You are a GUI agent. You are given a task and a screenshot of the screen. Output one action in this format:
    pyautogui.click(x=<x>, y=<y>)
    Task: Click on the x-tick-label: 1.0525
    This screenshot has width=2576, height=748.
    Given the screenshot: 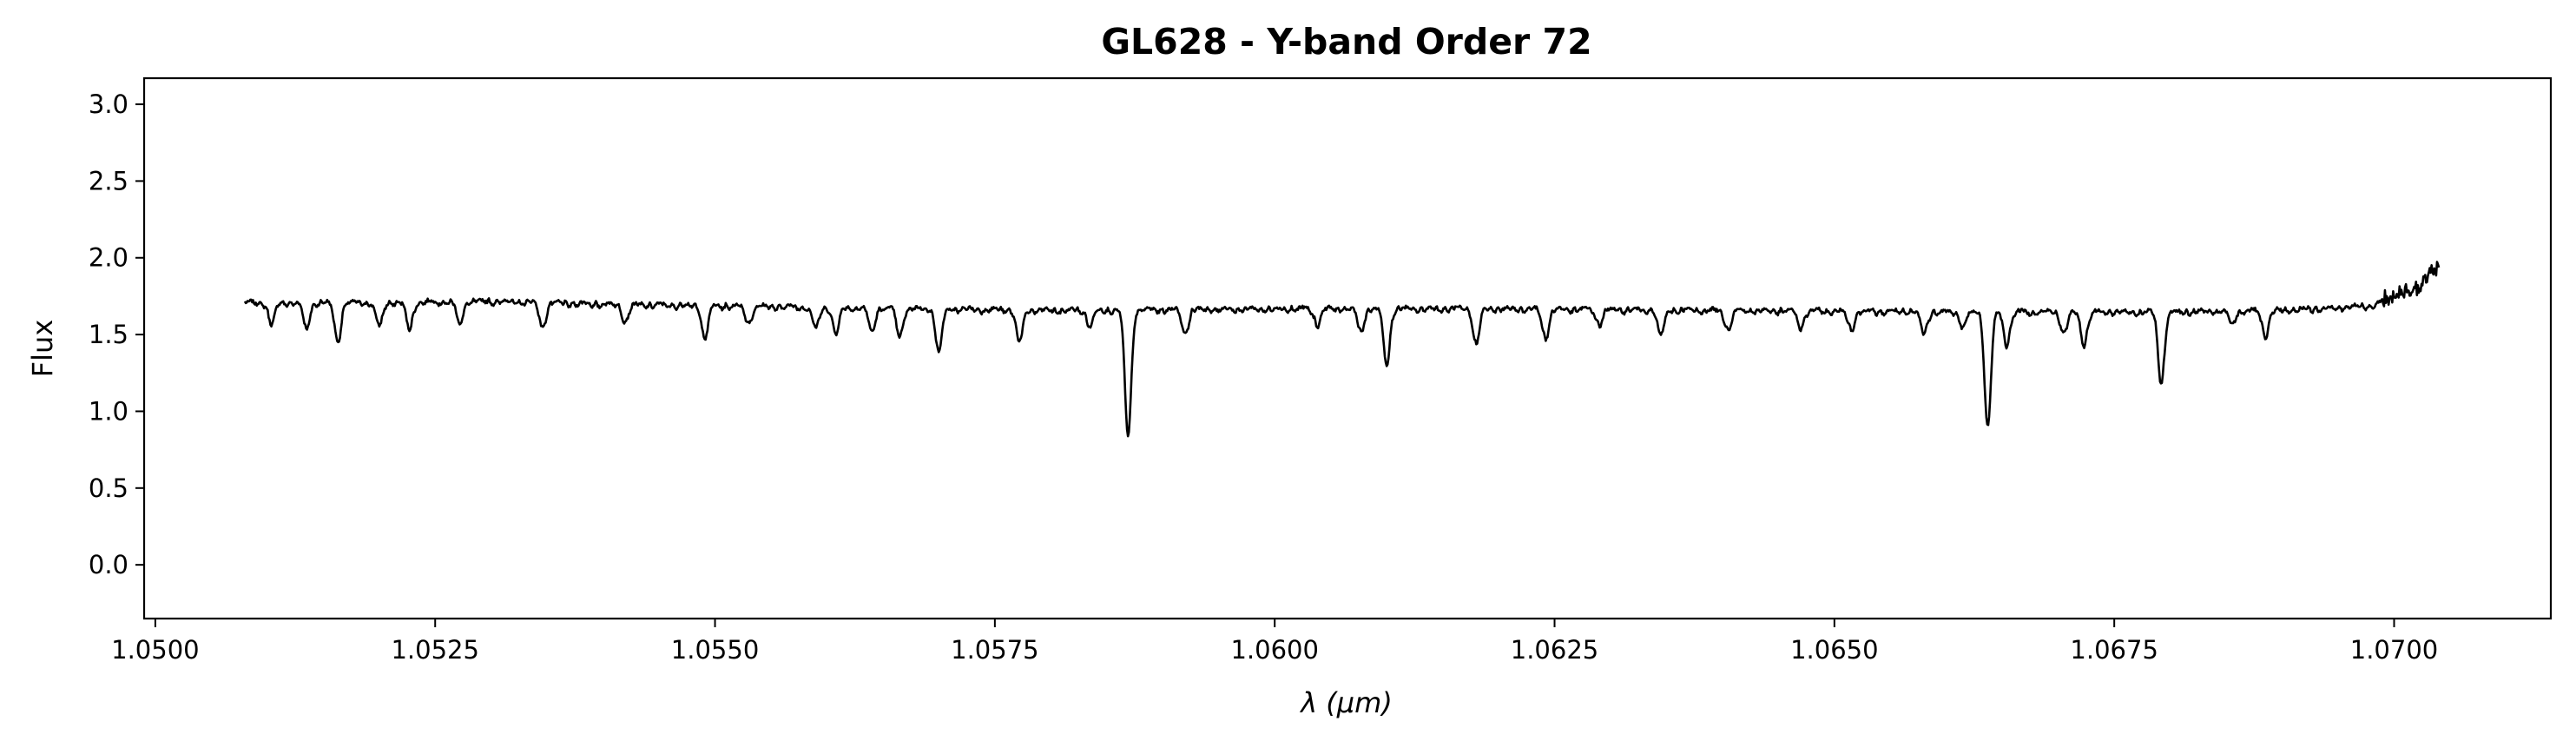 What is the action you would take?
    pyautogui.click(x=434, y=650)
    